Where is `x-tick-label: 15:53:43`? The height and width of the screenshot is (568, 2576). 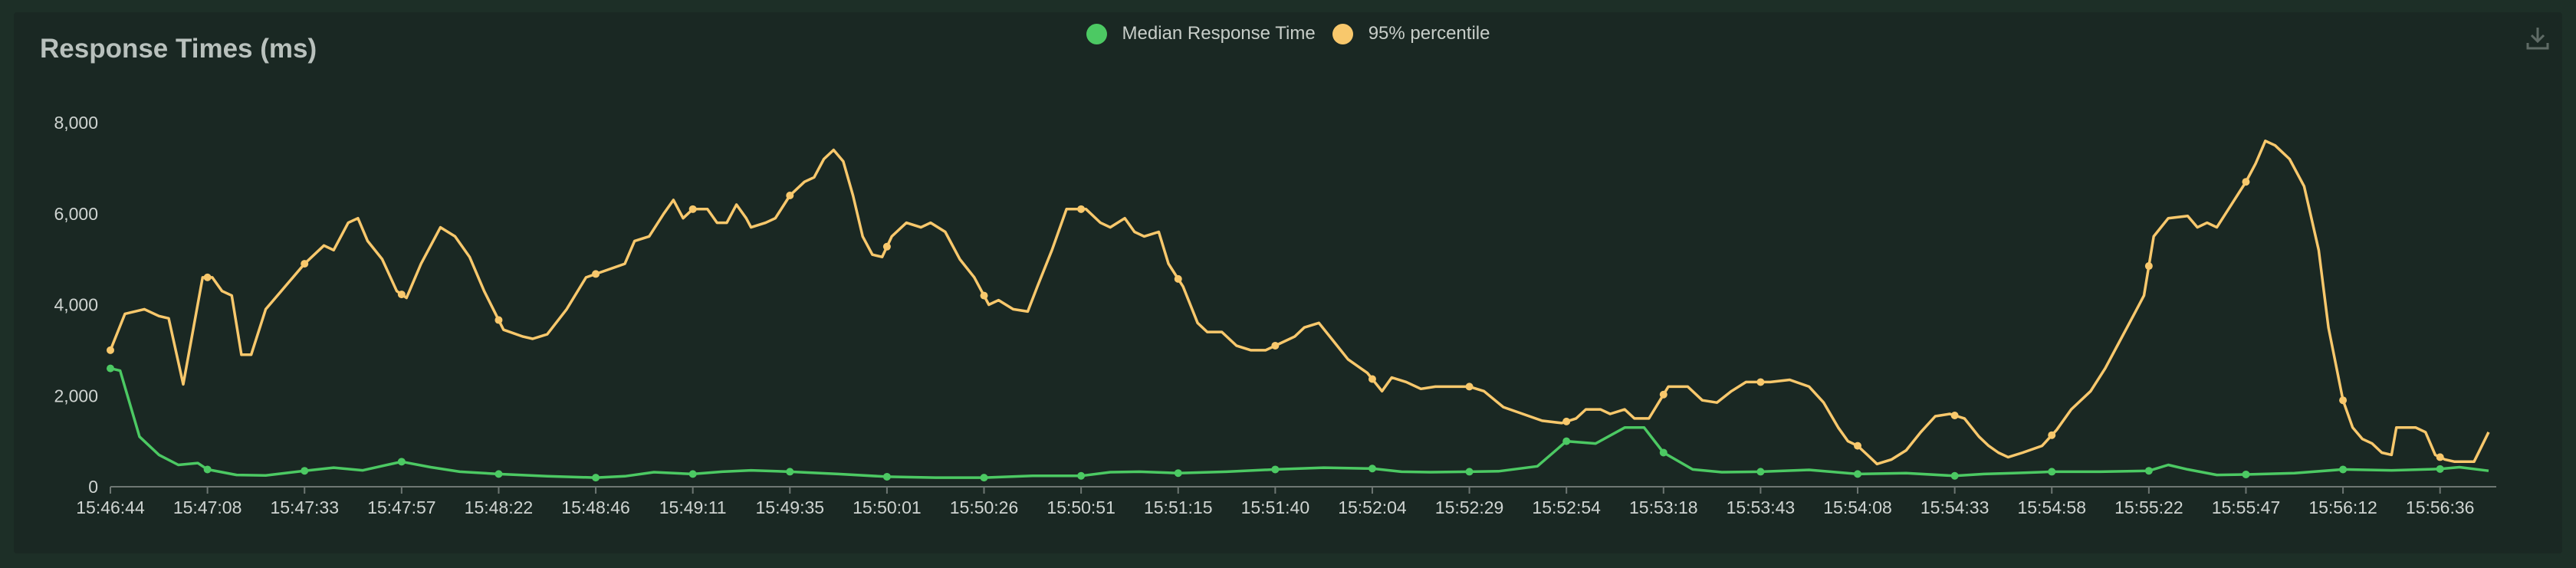
x-tick-label: 15:53:43 is located at coordinates (1762, 507).